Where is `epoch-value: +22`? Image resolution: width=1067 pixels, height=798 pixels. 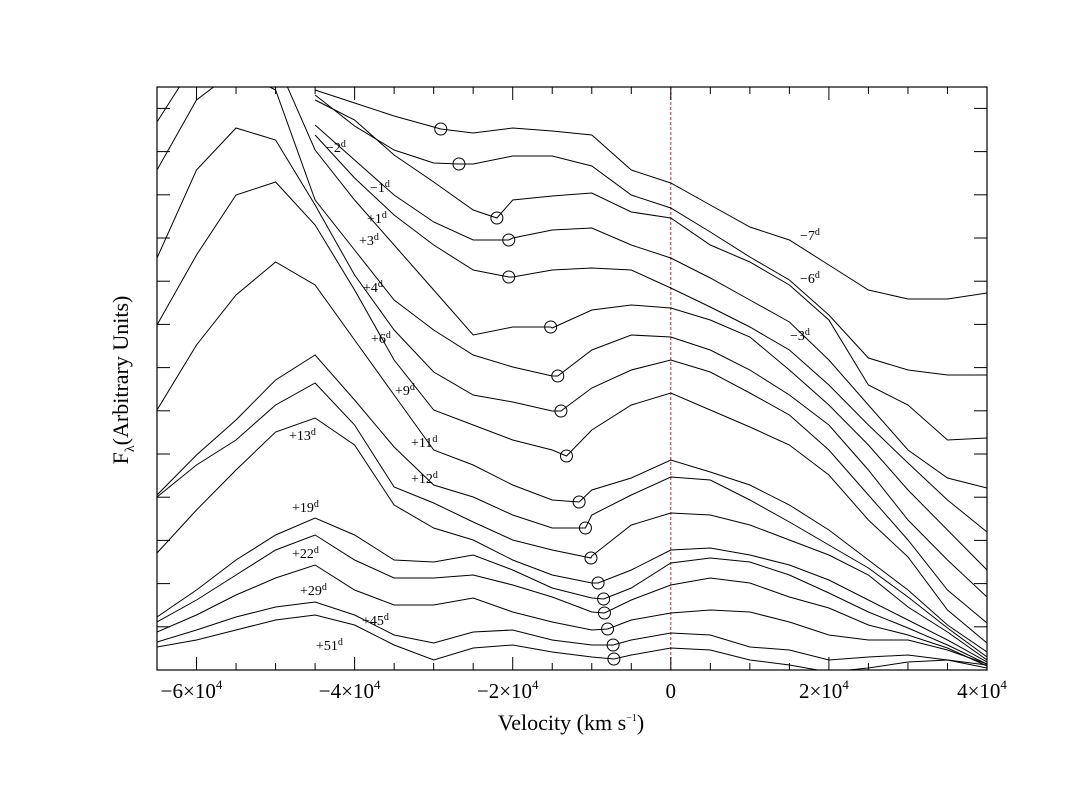
epoch-value: +22 is located at coordinates (303, 554).